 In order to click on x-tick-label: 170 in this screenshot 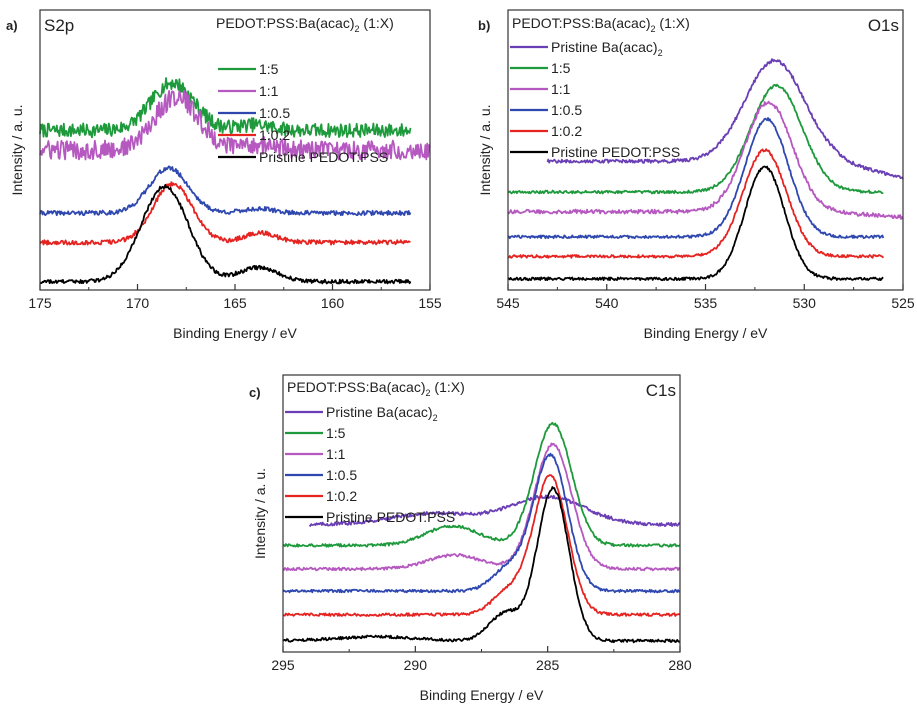, I will do `click(138, 303)`.